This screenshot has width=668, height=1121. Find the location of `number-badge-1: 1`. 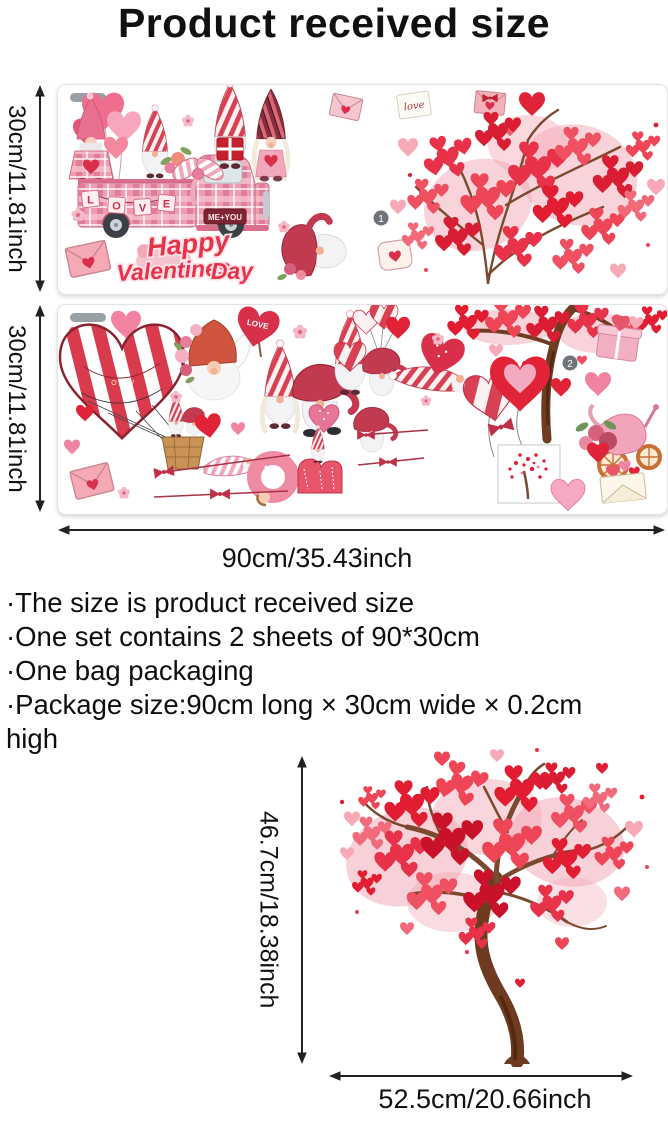

number-badge-1: 1 is located at coordinates (381, 218).